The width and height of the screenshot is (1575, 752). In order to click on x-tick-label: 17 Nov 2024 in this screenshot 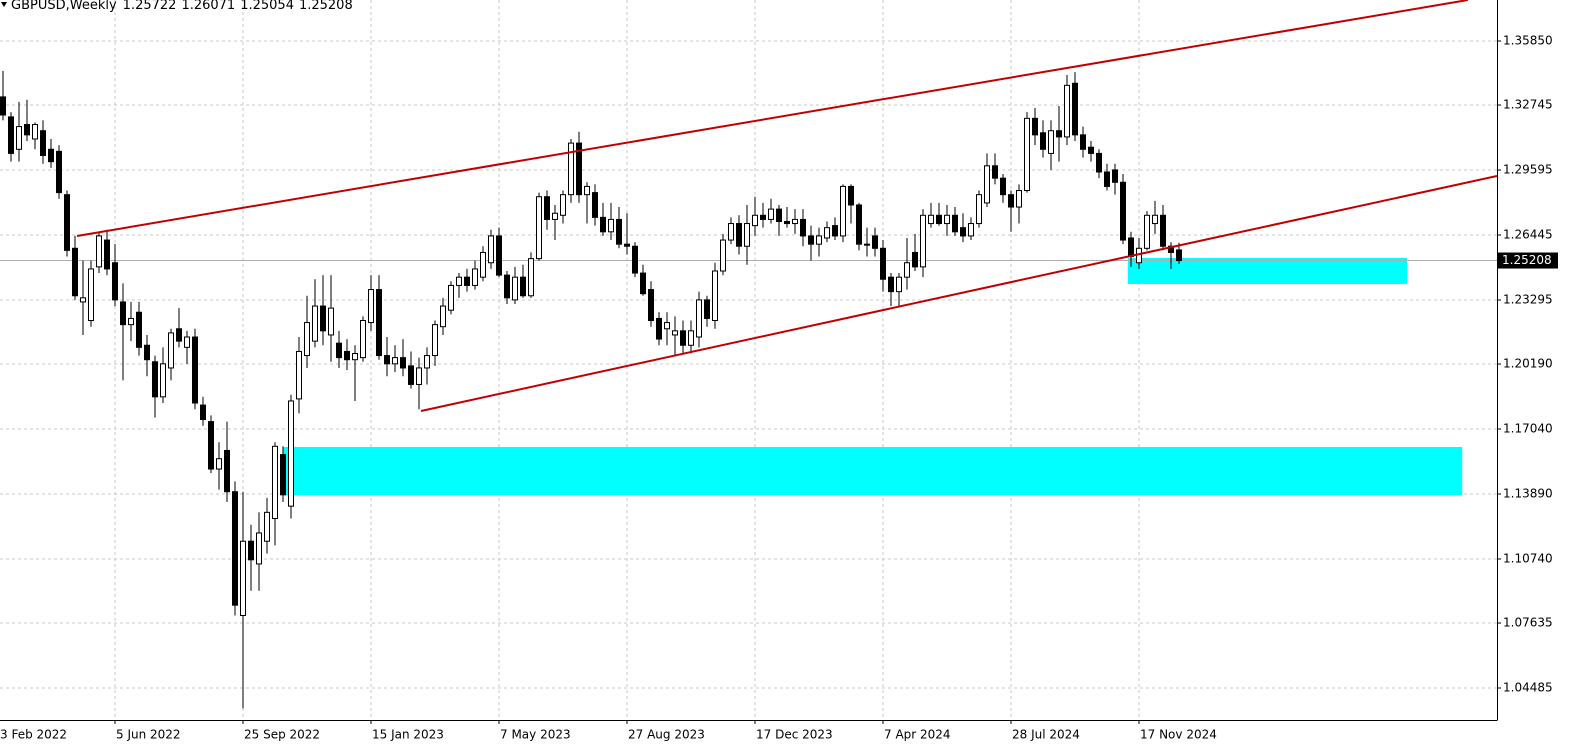, I will do `click(1178, 735)`.